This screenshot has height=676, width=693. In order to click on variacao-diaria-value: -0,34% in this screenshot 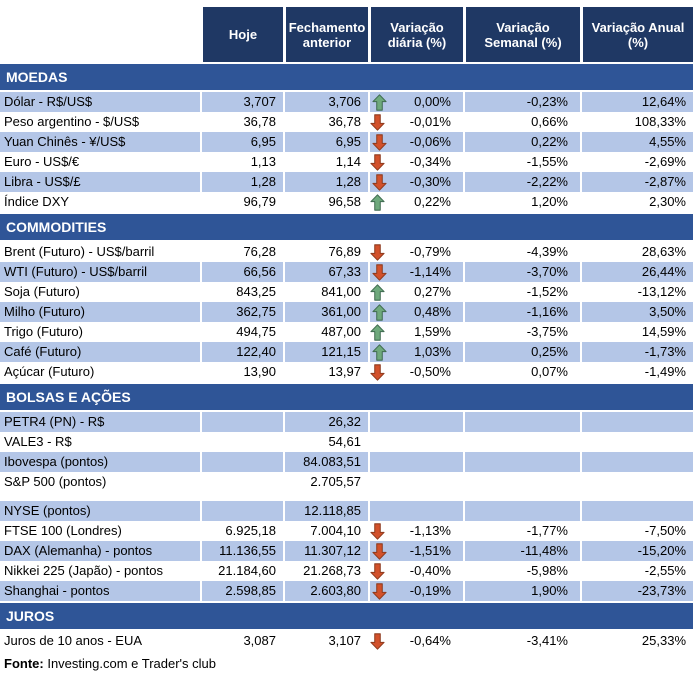, I will do `click(430, 161)`.